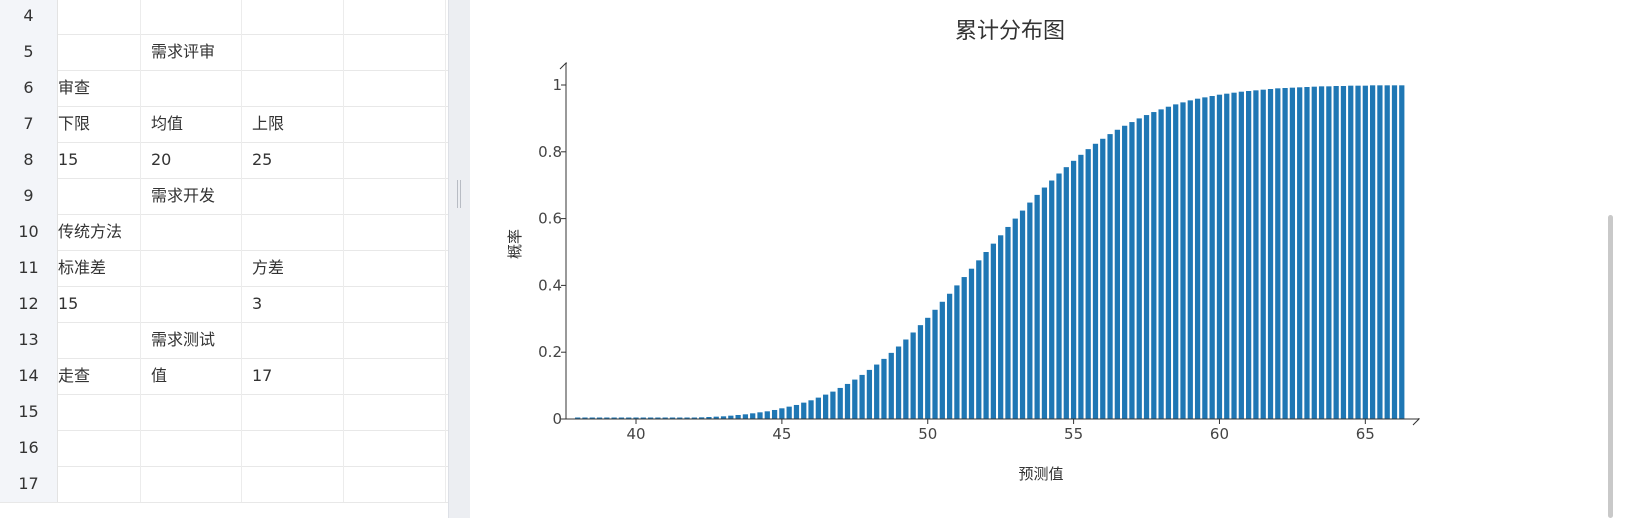 The image size is (1626, 518). Describe the element at coordinates (29, 160) in the screenshot. I see `row-number: 8` at that location.